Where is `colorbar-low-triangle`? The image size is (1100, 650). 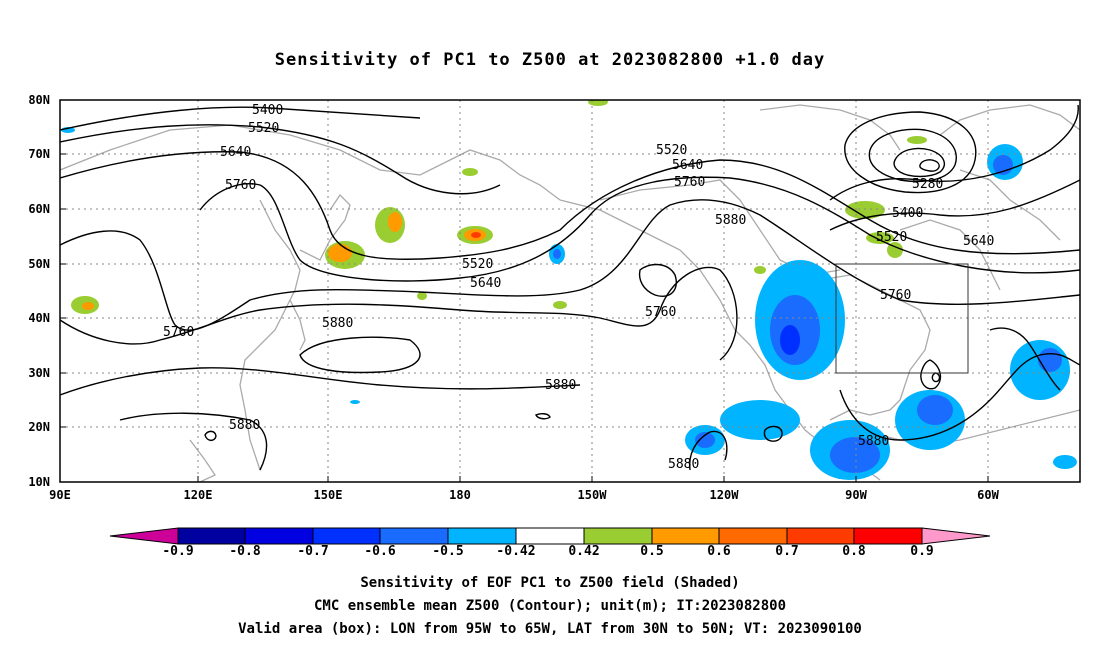 colorbar-low-triangle is located at coordinates (144, 536).